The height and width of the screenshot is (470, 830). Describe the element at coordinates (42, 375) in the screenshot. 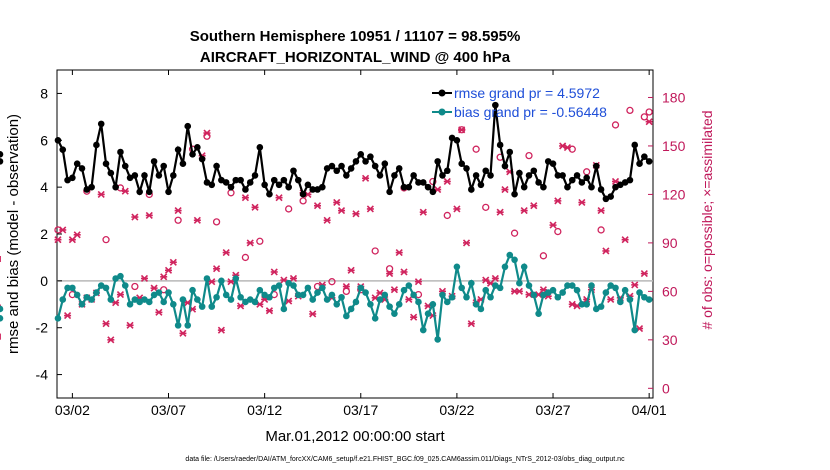

I see `y-left-tick-label: -4` at that location.